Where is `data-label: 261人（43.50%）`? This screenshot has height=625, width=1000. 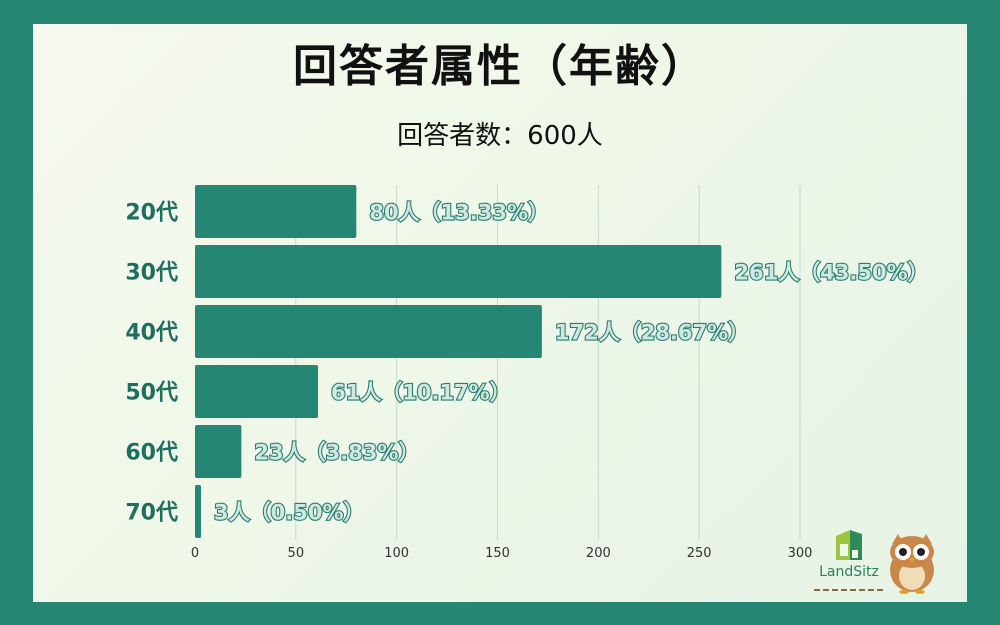 data-label: 261人（43.50%） is located at coordinates (831, 273).